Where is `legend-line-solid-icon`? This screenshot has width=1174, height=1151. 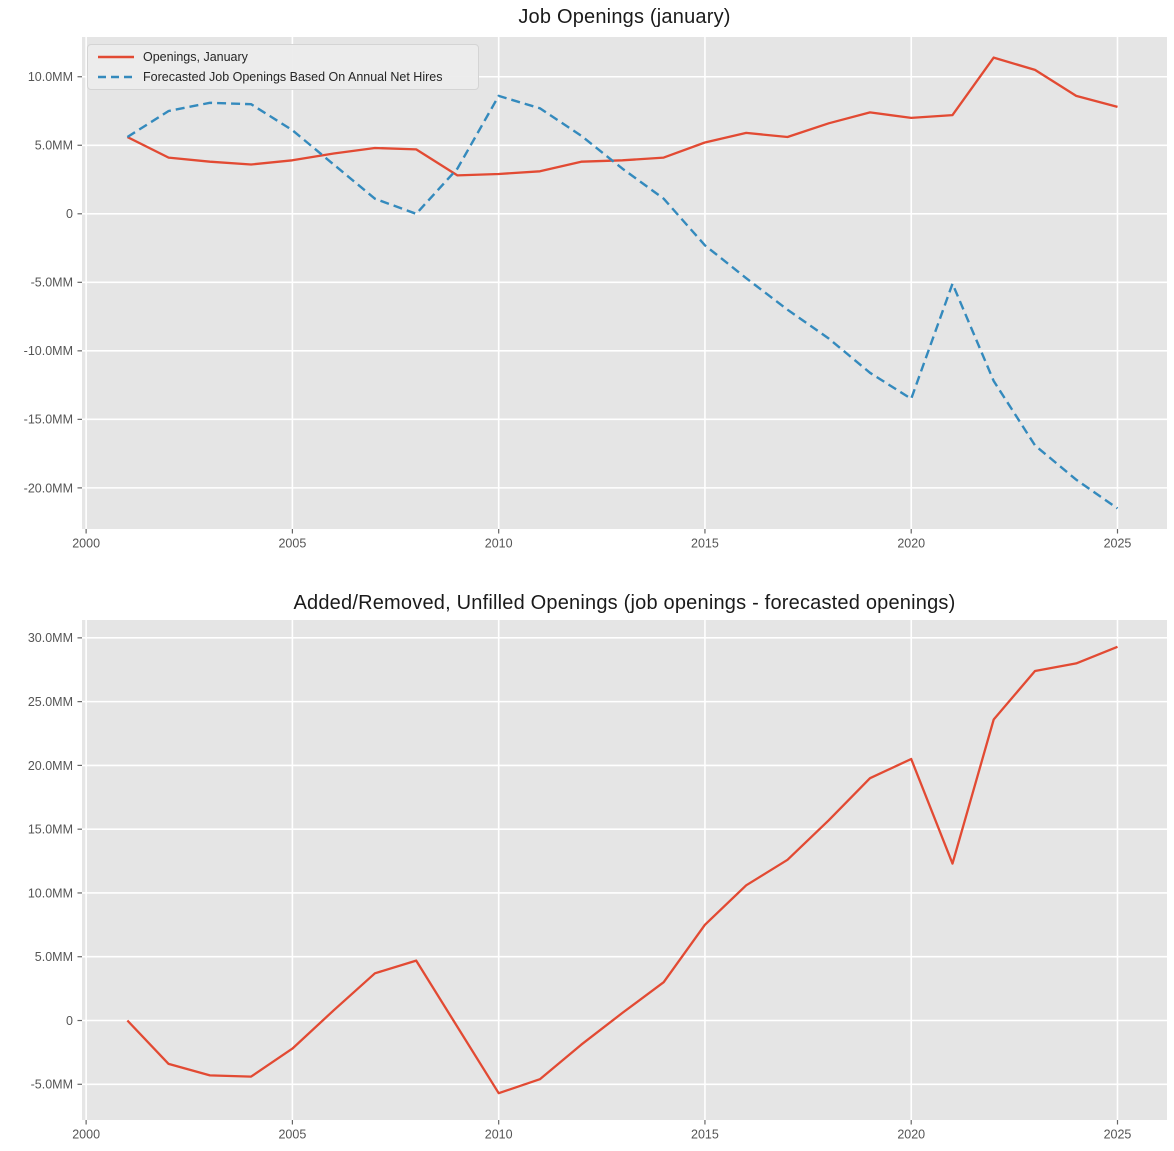
legend-line-solid-icon is located at coordinates (116, 57).